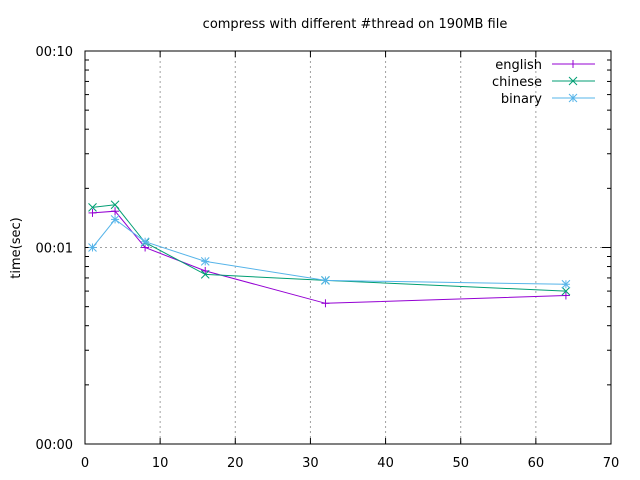 This screenshot has width=640, height=480. What do you see at coordinates (460, 463) in the screenshot?
I see `x-tick-label: 50` at bounding box center [460, 463].